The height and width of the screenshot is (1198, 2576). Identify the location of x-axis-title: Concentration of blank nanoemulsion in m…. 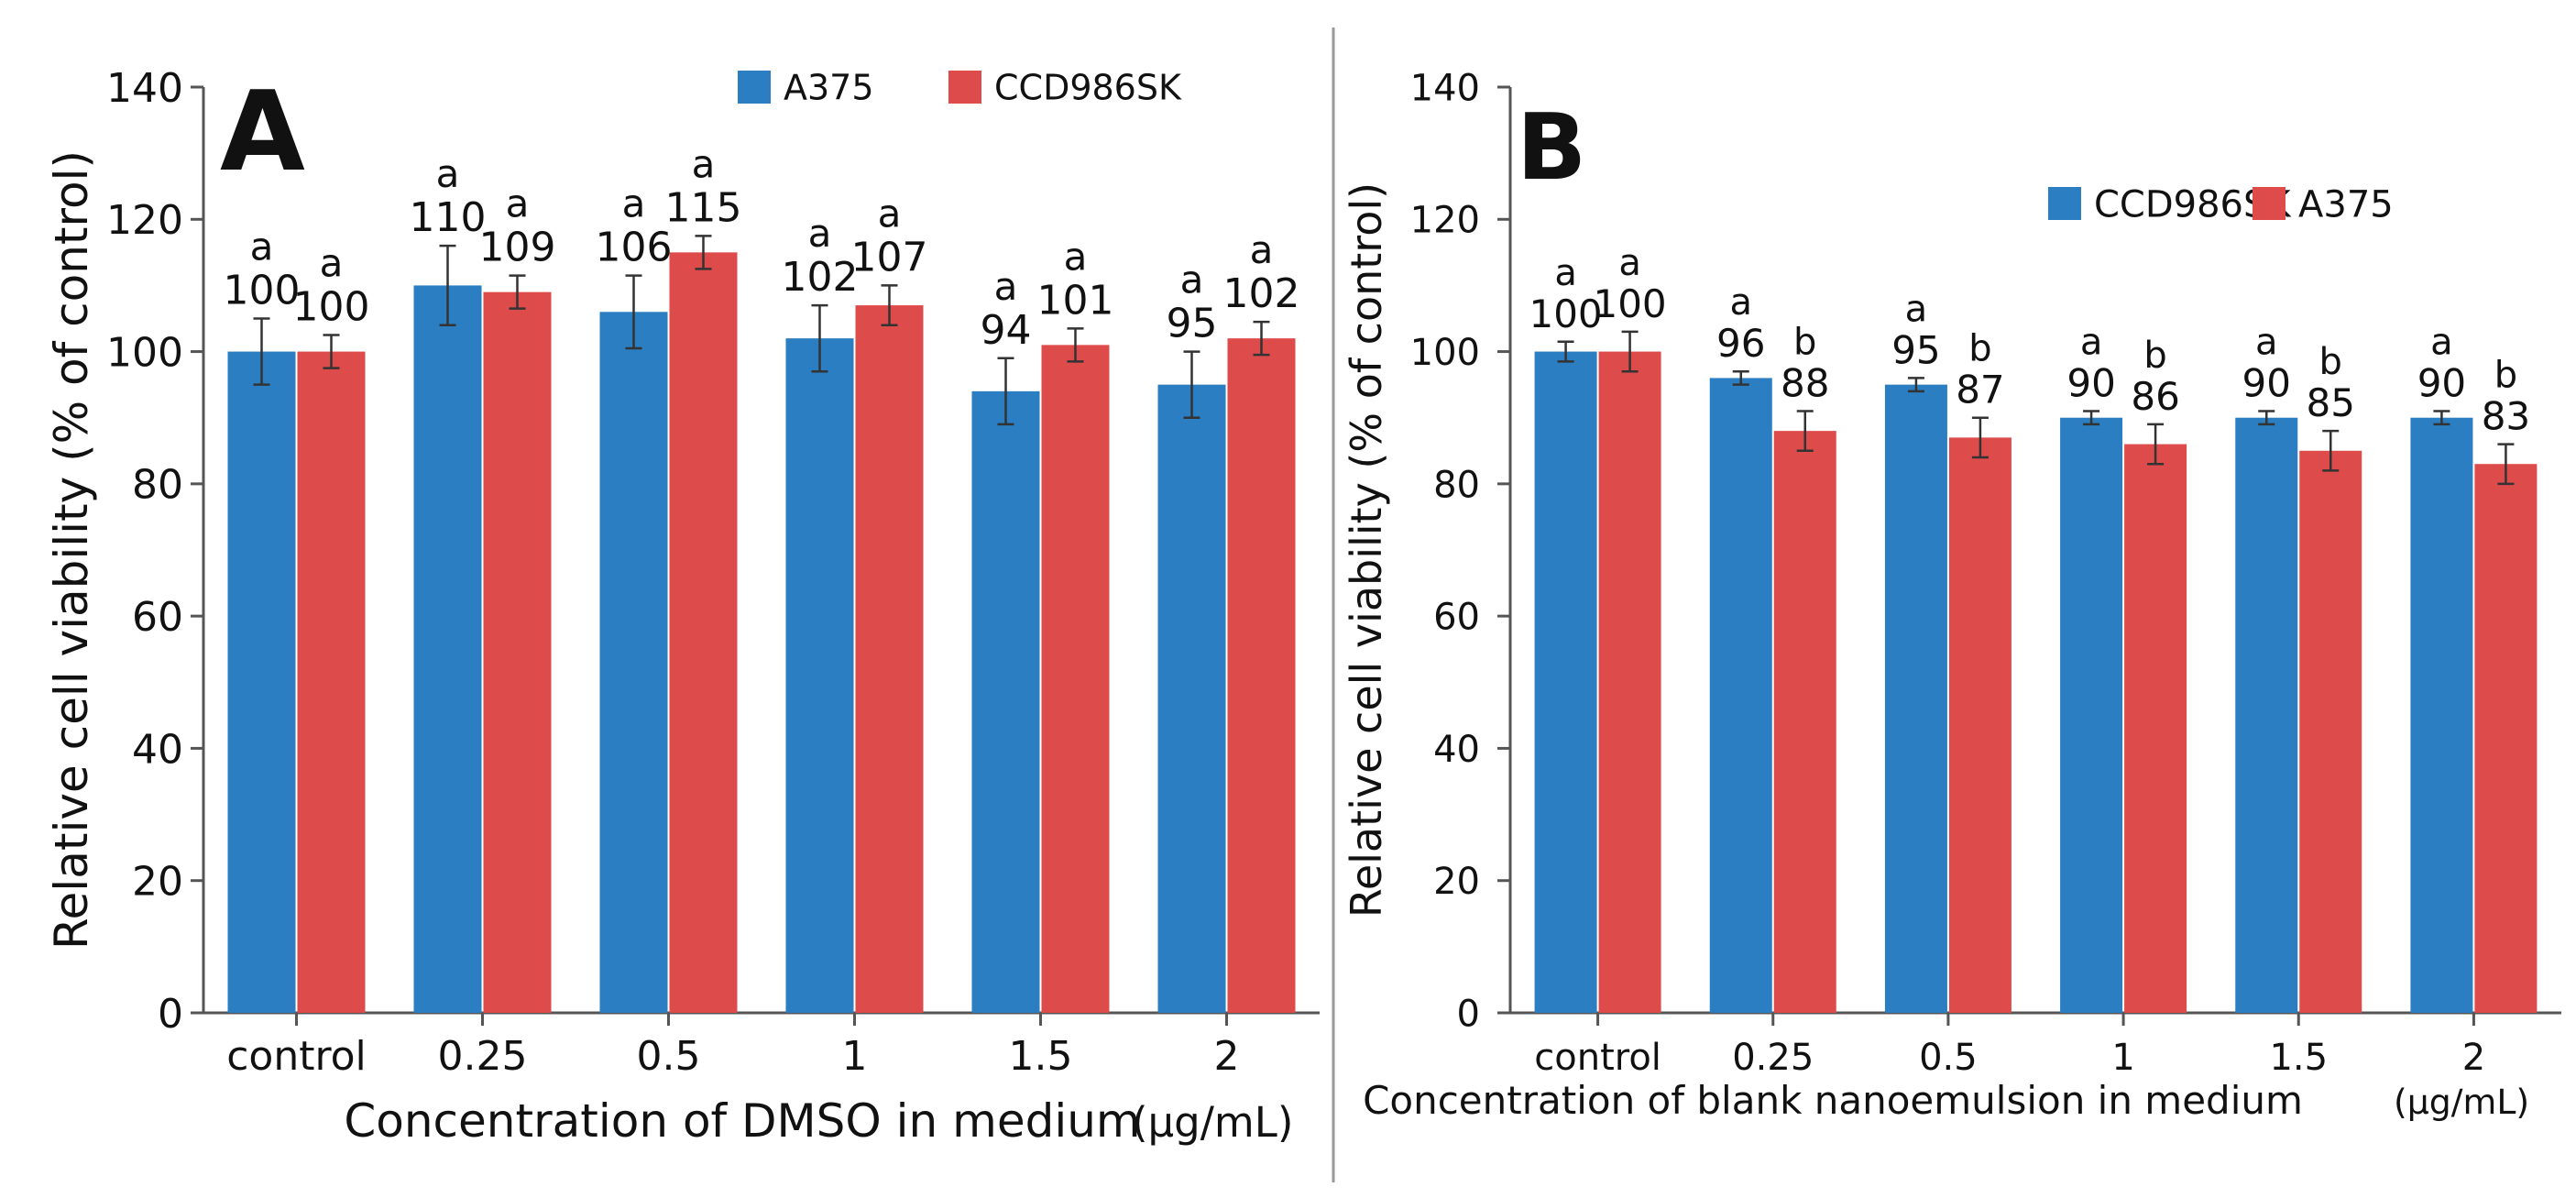
(1833, 1100).